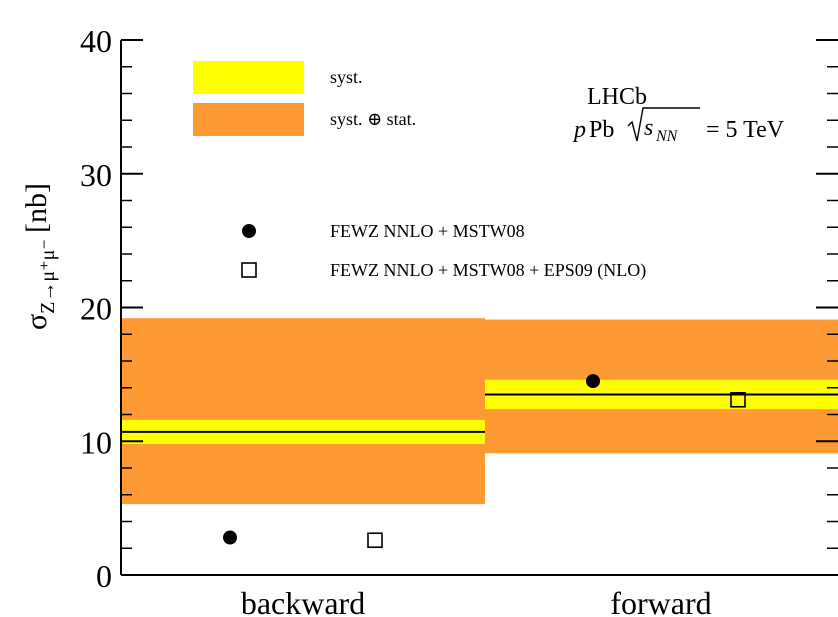  What do you see at coordinates (373, 119) in the screenshot?
I see `legend-label-total: syst. ⊕ stat.` at bounding box center [373, 119].